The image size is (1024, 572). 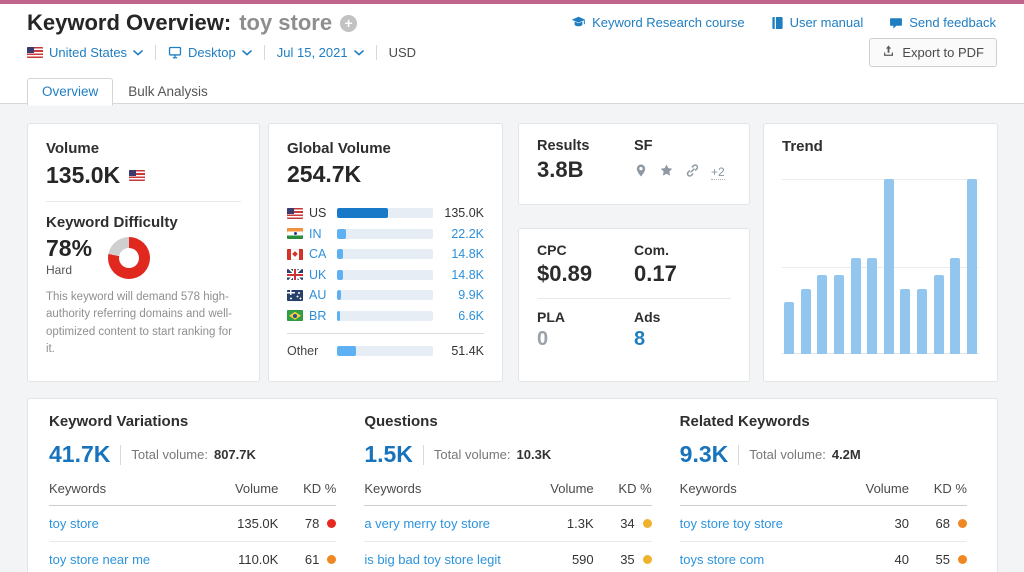 What do you see at coordinates (938, 559) in the screenshot?
I see `keyword-kd: 55` at bounding box center [938, 559].